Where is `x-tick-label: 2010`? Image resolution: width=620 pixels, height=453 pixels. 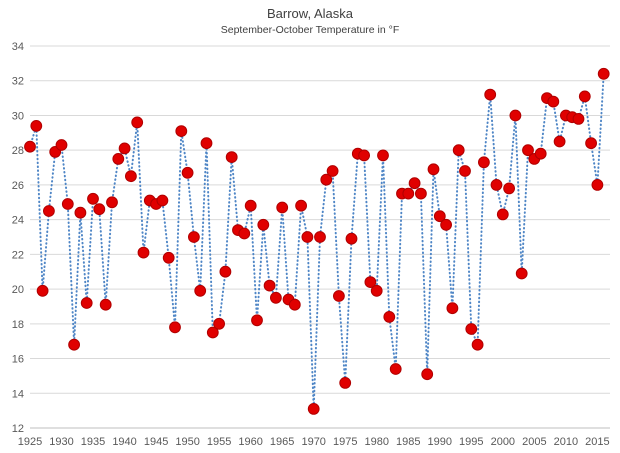 x-tick-label: 2010 is located at coordinates (566, 442).